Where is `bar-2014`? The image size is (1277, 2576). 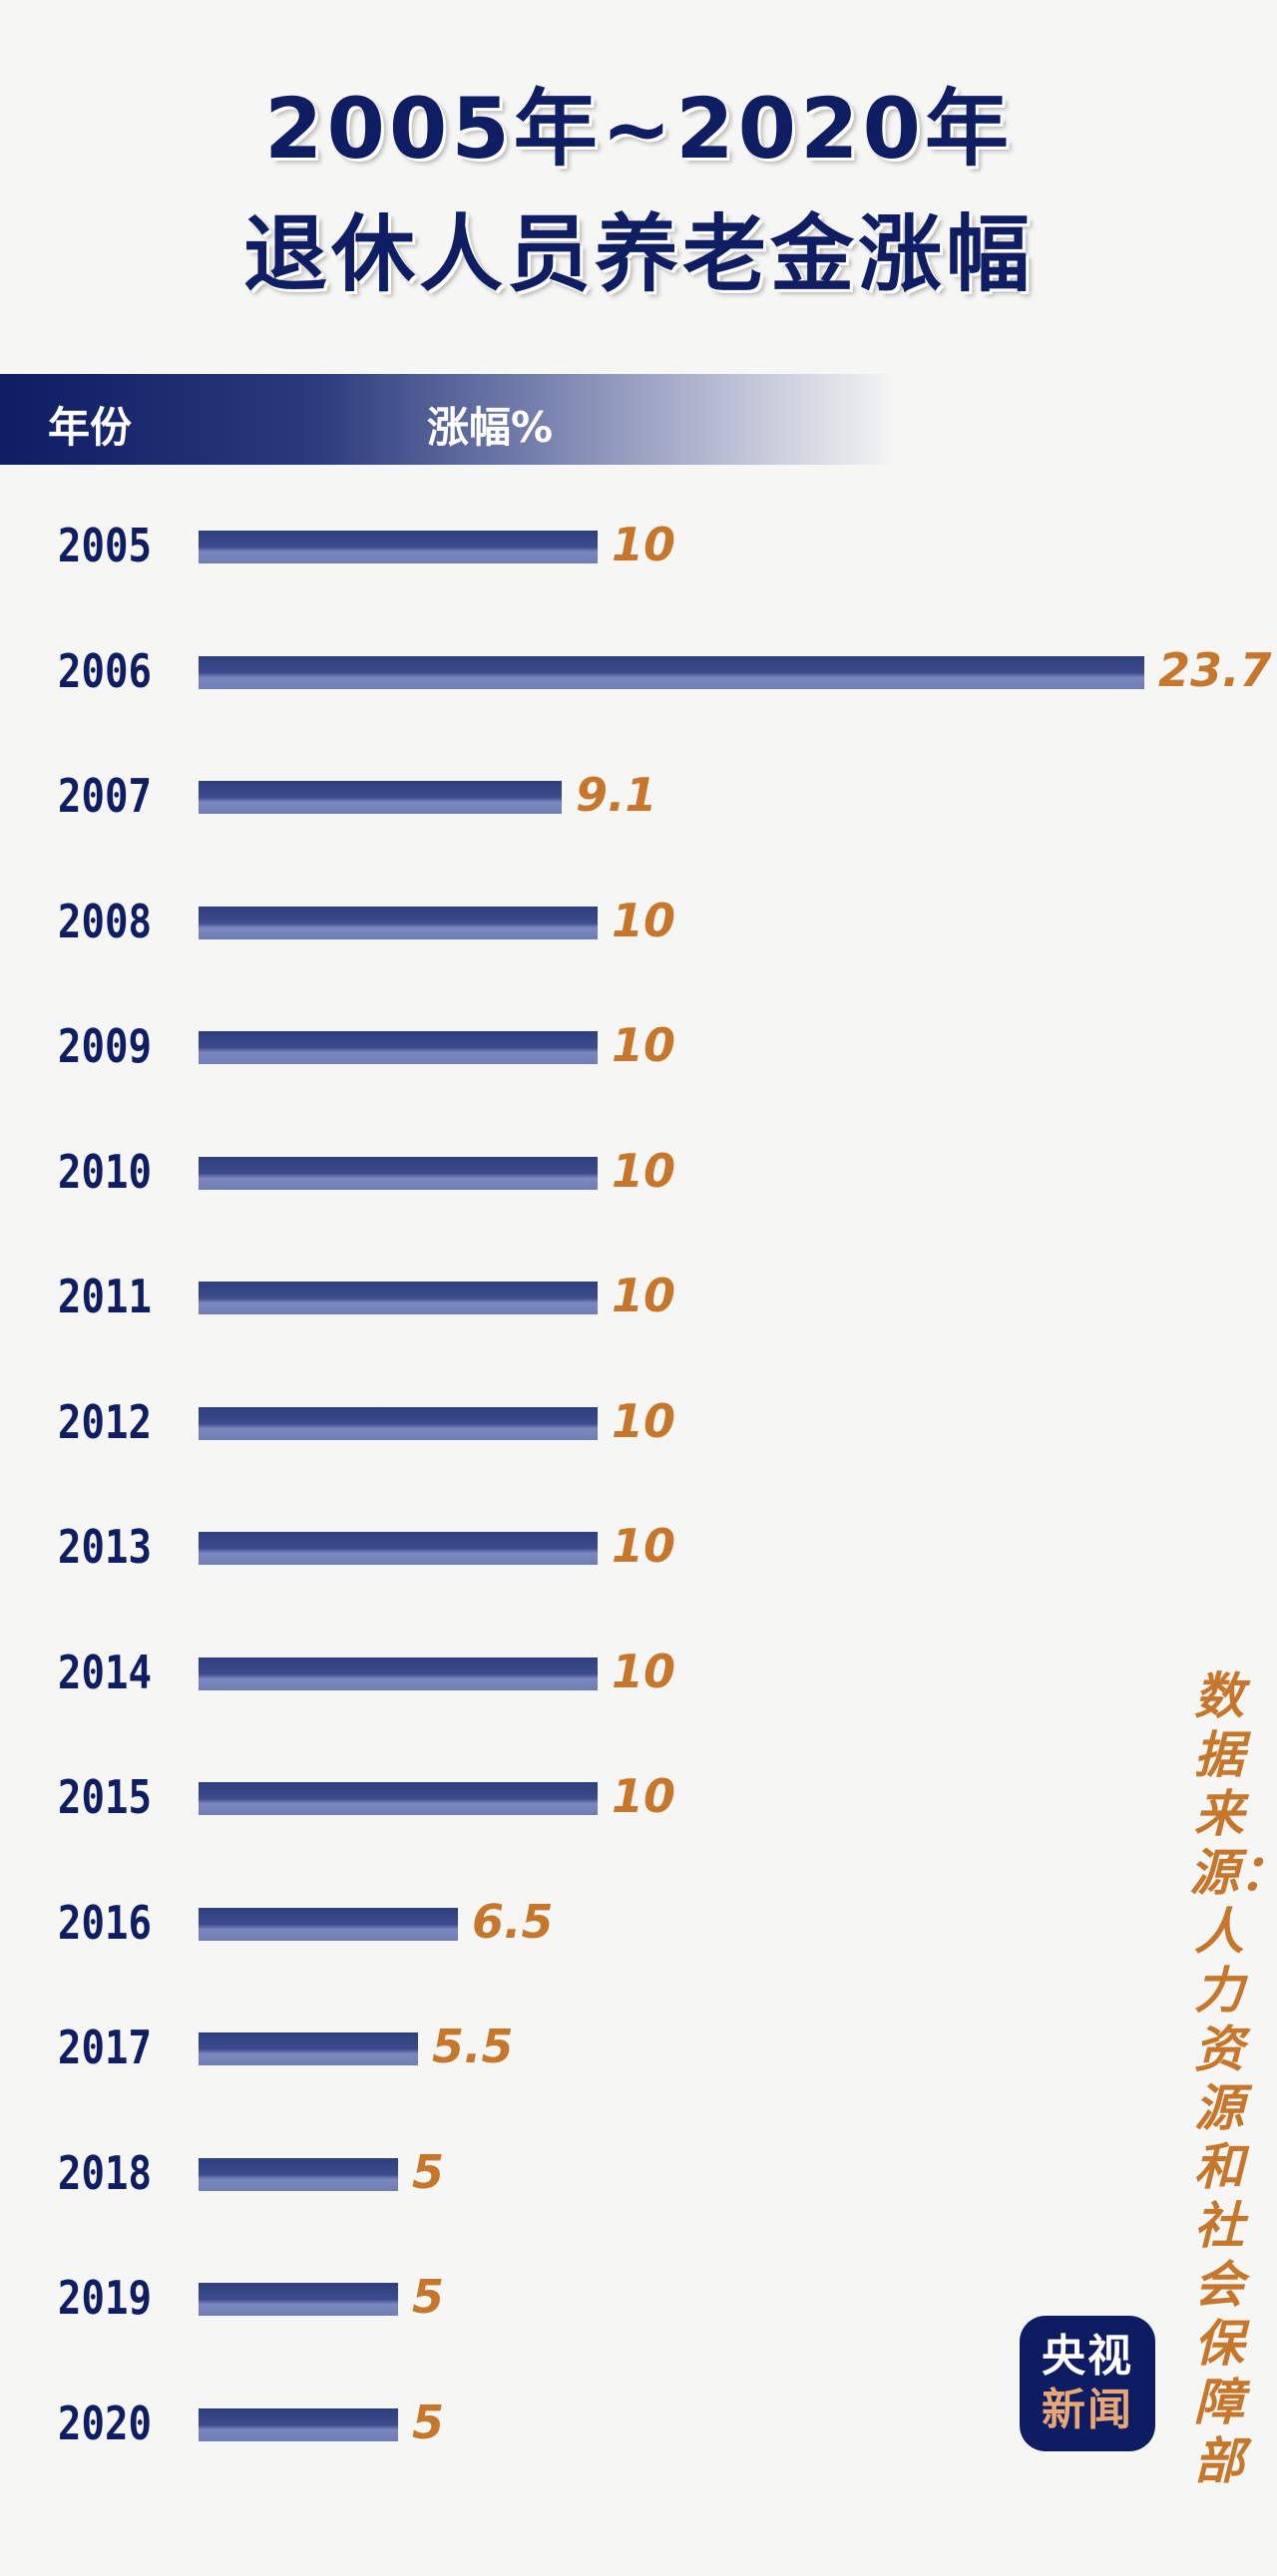
bar-2014 is located at coordinates (399, 1673).